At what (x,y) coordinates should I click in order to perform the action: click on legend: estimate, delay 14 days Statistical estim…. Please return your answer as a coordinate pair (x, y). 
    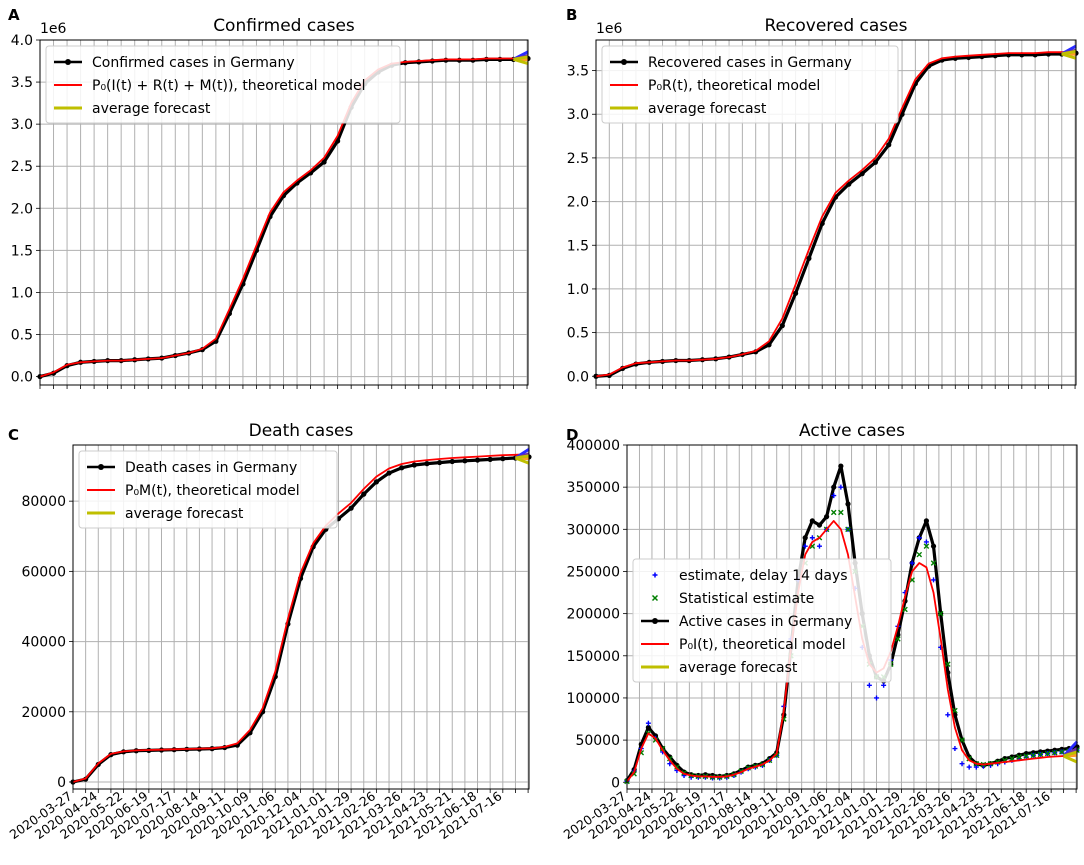
    Looking at the image, I should click on (762, 620).